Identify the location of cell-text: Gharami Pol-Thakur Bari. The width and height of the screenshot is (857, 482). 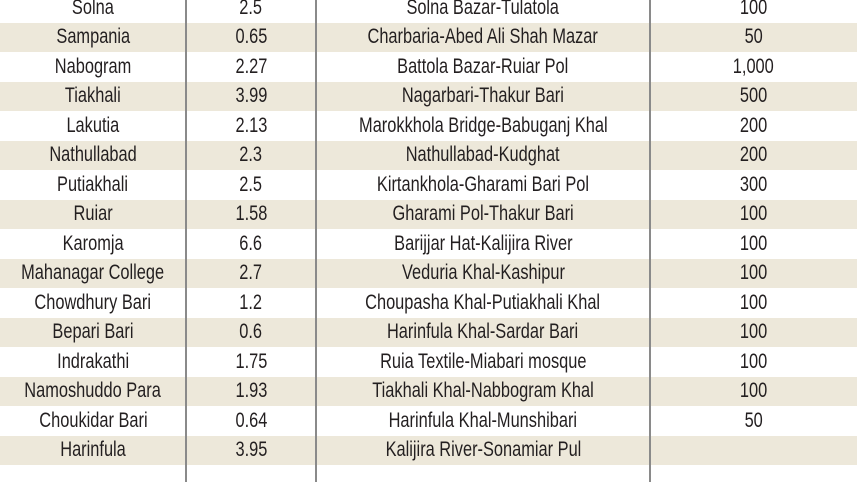
(483, 214).